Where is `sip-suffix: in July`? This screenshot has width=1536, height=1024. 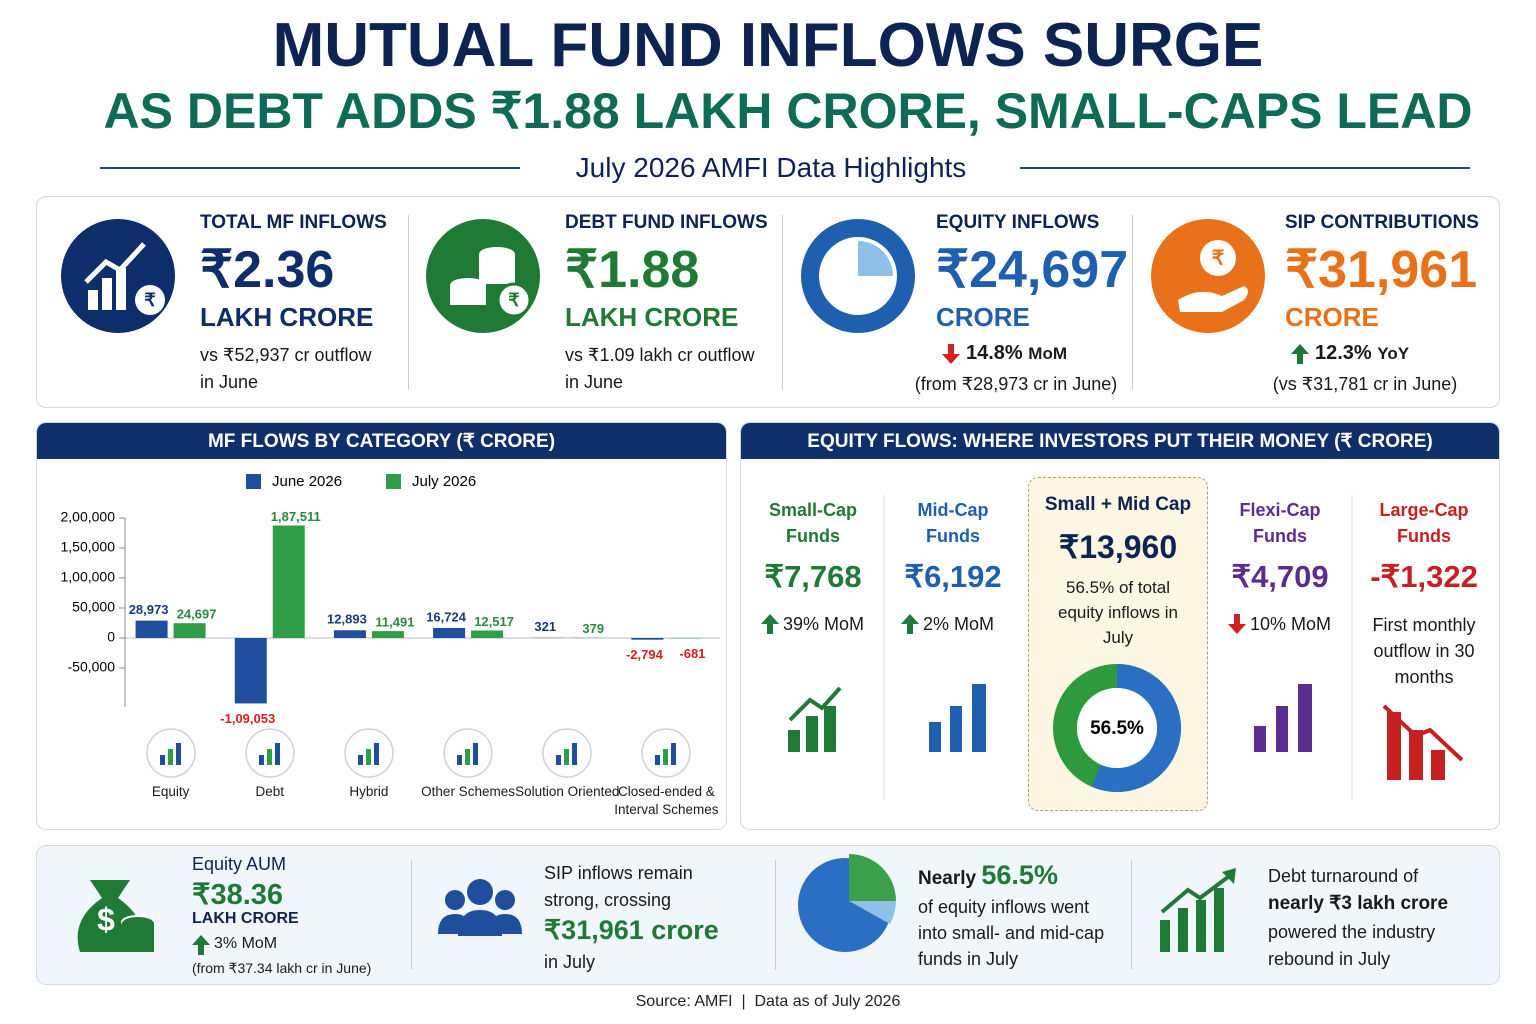
sip-suffix: in July is located at coordinates (570, 962).